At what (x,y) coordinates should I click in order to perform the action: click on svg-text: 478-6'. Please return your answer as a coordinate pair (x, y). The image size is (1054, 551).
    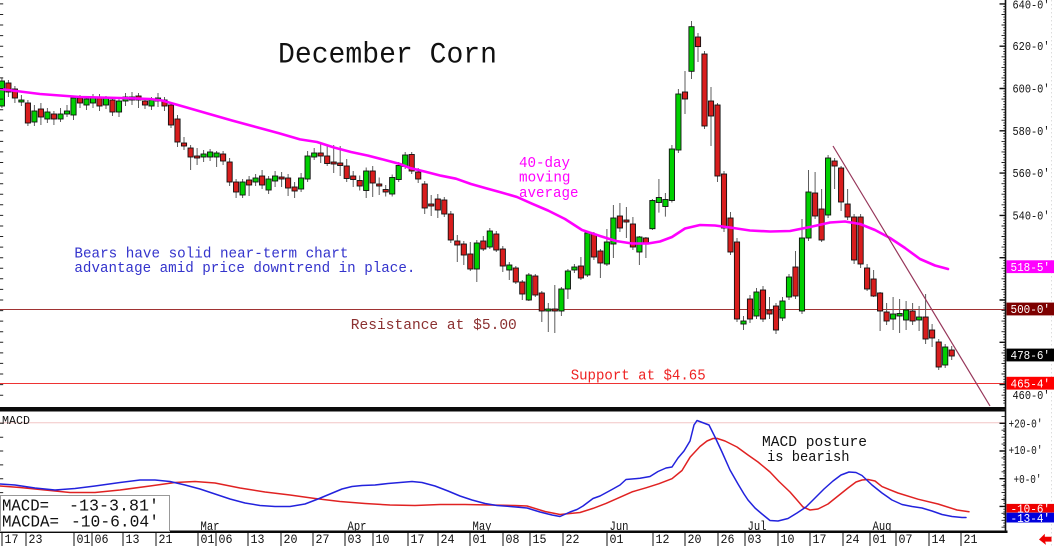
    Looking at the image, I should click on (1031, 356).